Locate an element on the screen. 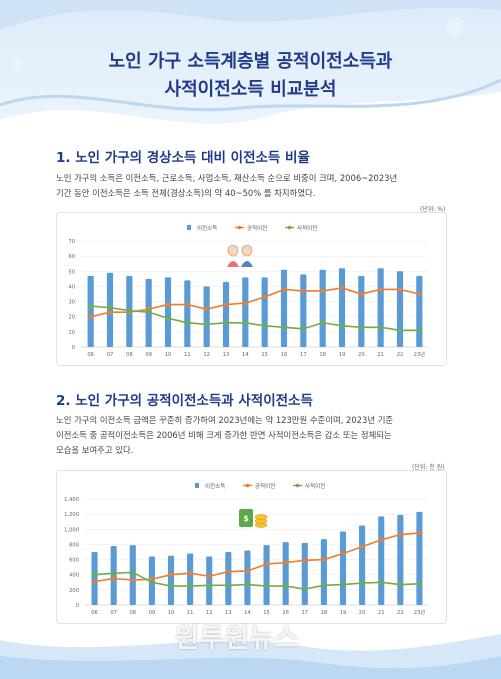 The image size is (501, 679). y-tick-label: 10 is located at coordinates (71, 333).